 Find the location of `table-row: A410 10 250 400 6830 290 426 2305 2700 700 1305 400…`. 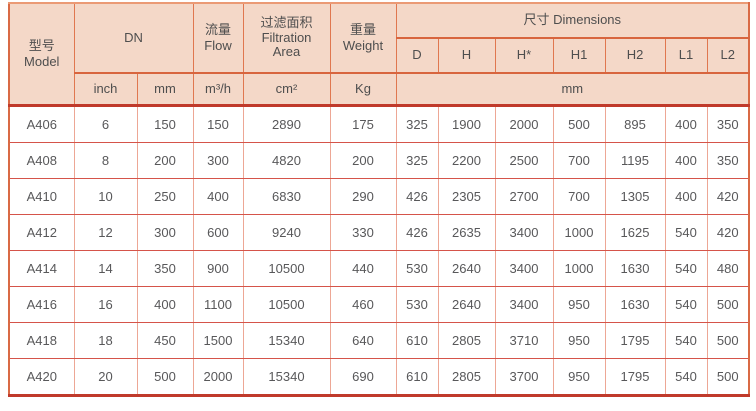

table-row: A410 10 250 400 6830 290 426 2305 2700 700 1305 400… is located at coordinates (379, 196).